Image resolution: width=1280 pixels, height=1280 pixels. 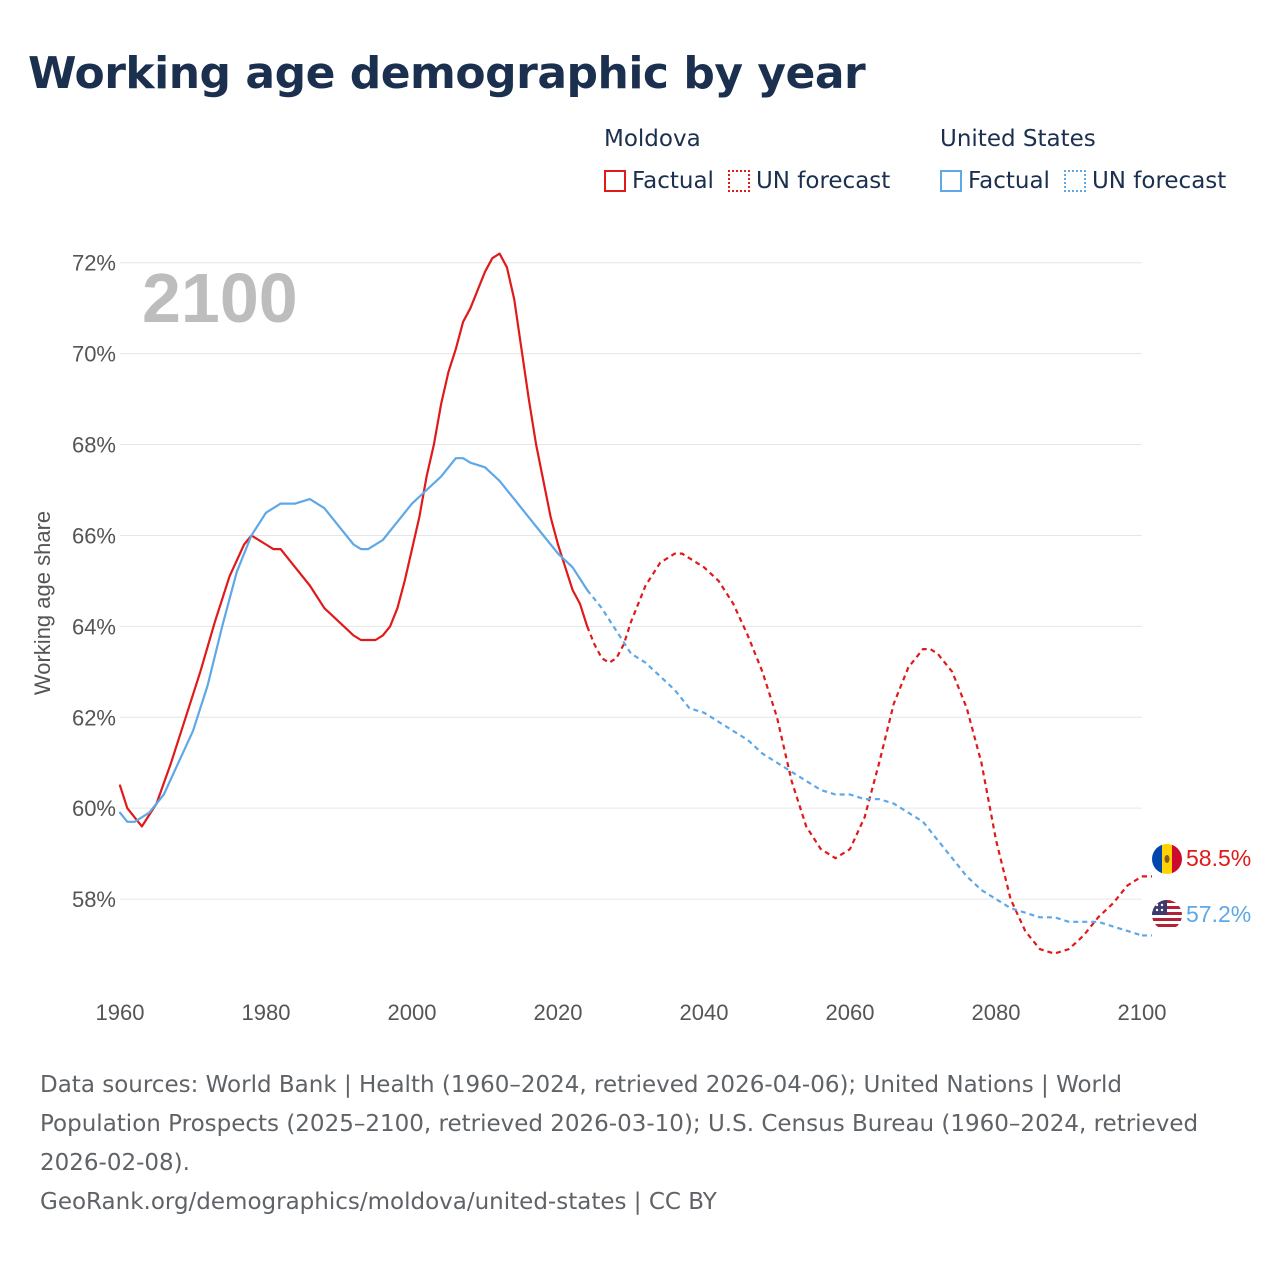 What do you see at coordinates (266, 1012) in the screenshot?
I see `x-tick-label: 1980` at bounding box center [266, 1012].